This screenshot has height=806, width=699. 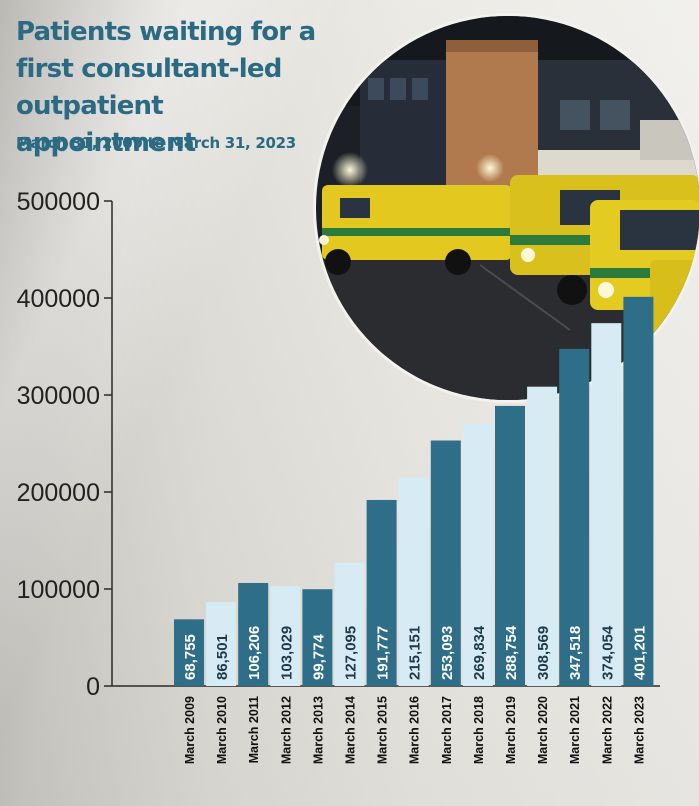 I want to click on x-tick-label: March 2021, so click(x=575, y=730).